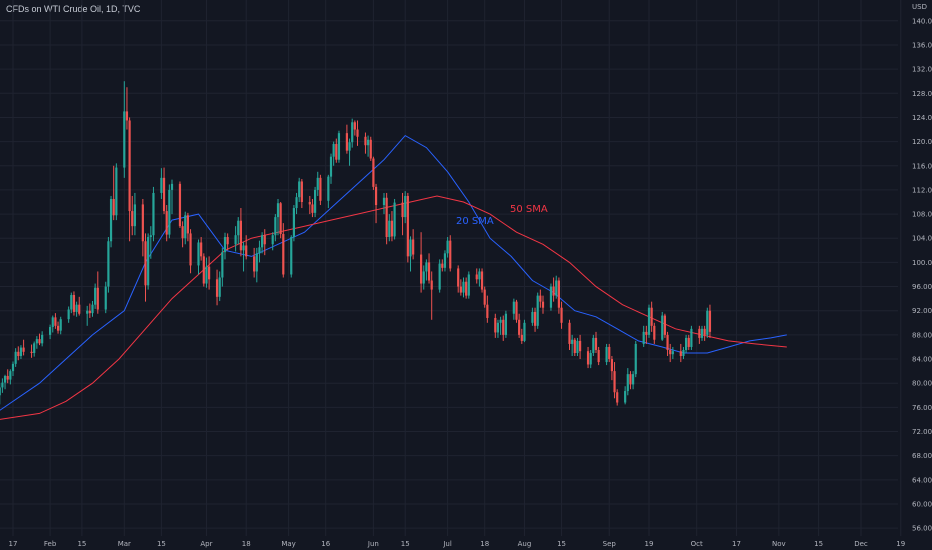 The width and height of the screenshot is (932, 550). Describe the element at coordinates (736, 544) in the screenshot. I see `x-tick-label: 17` at that location.